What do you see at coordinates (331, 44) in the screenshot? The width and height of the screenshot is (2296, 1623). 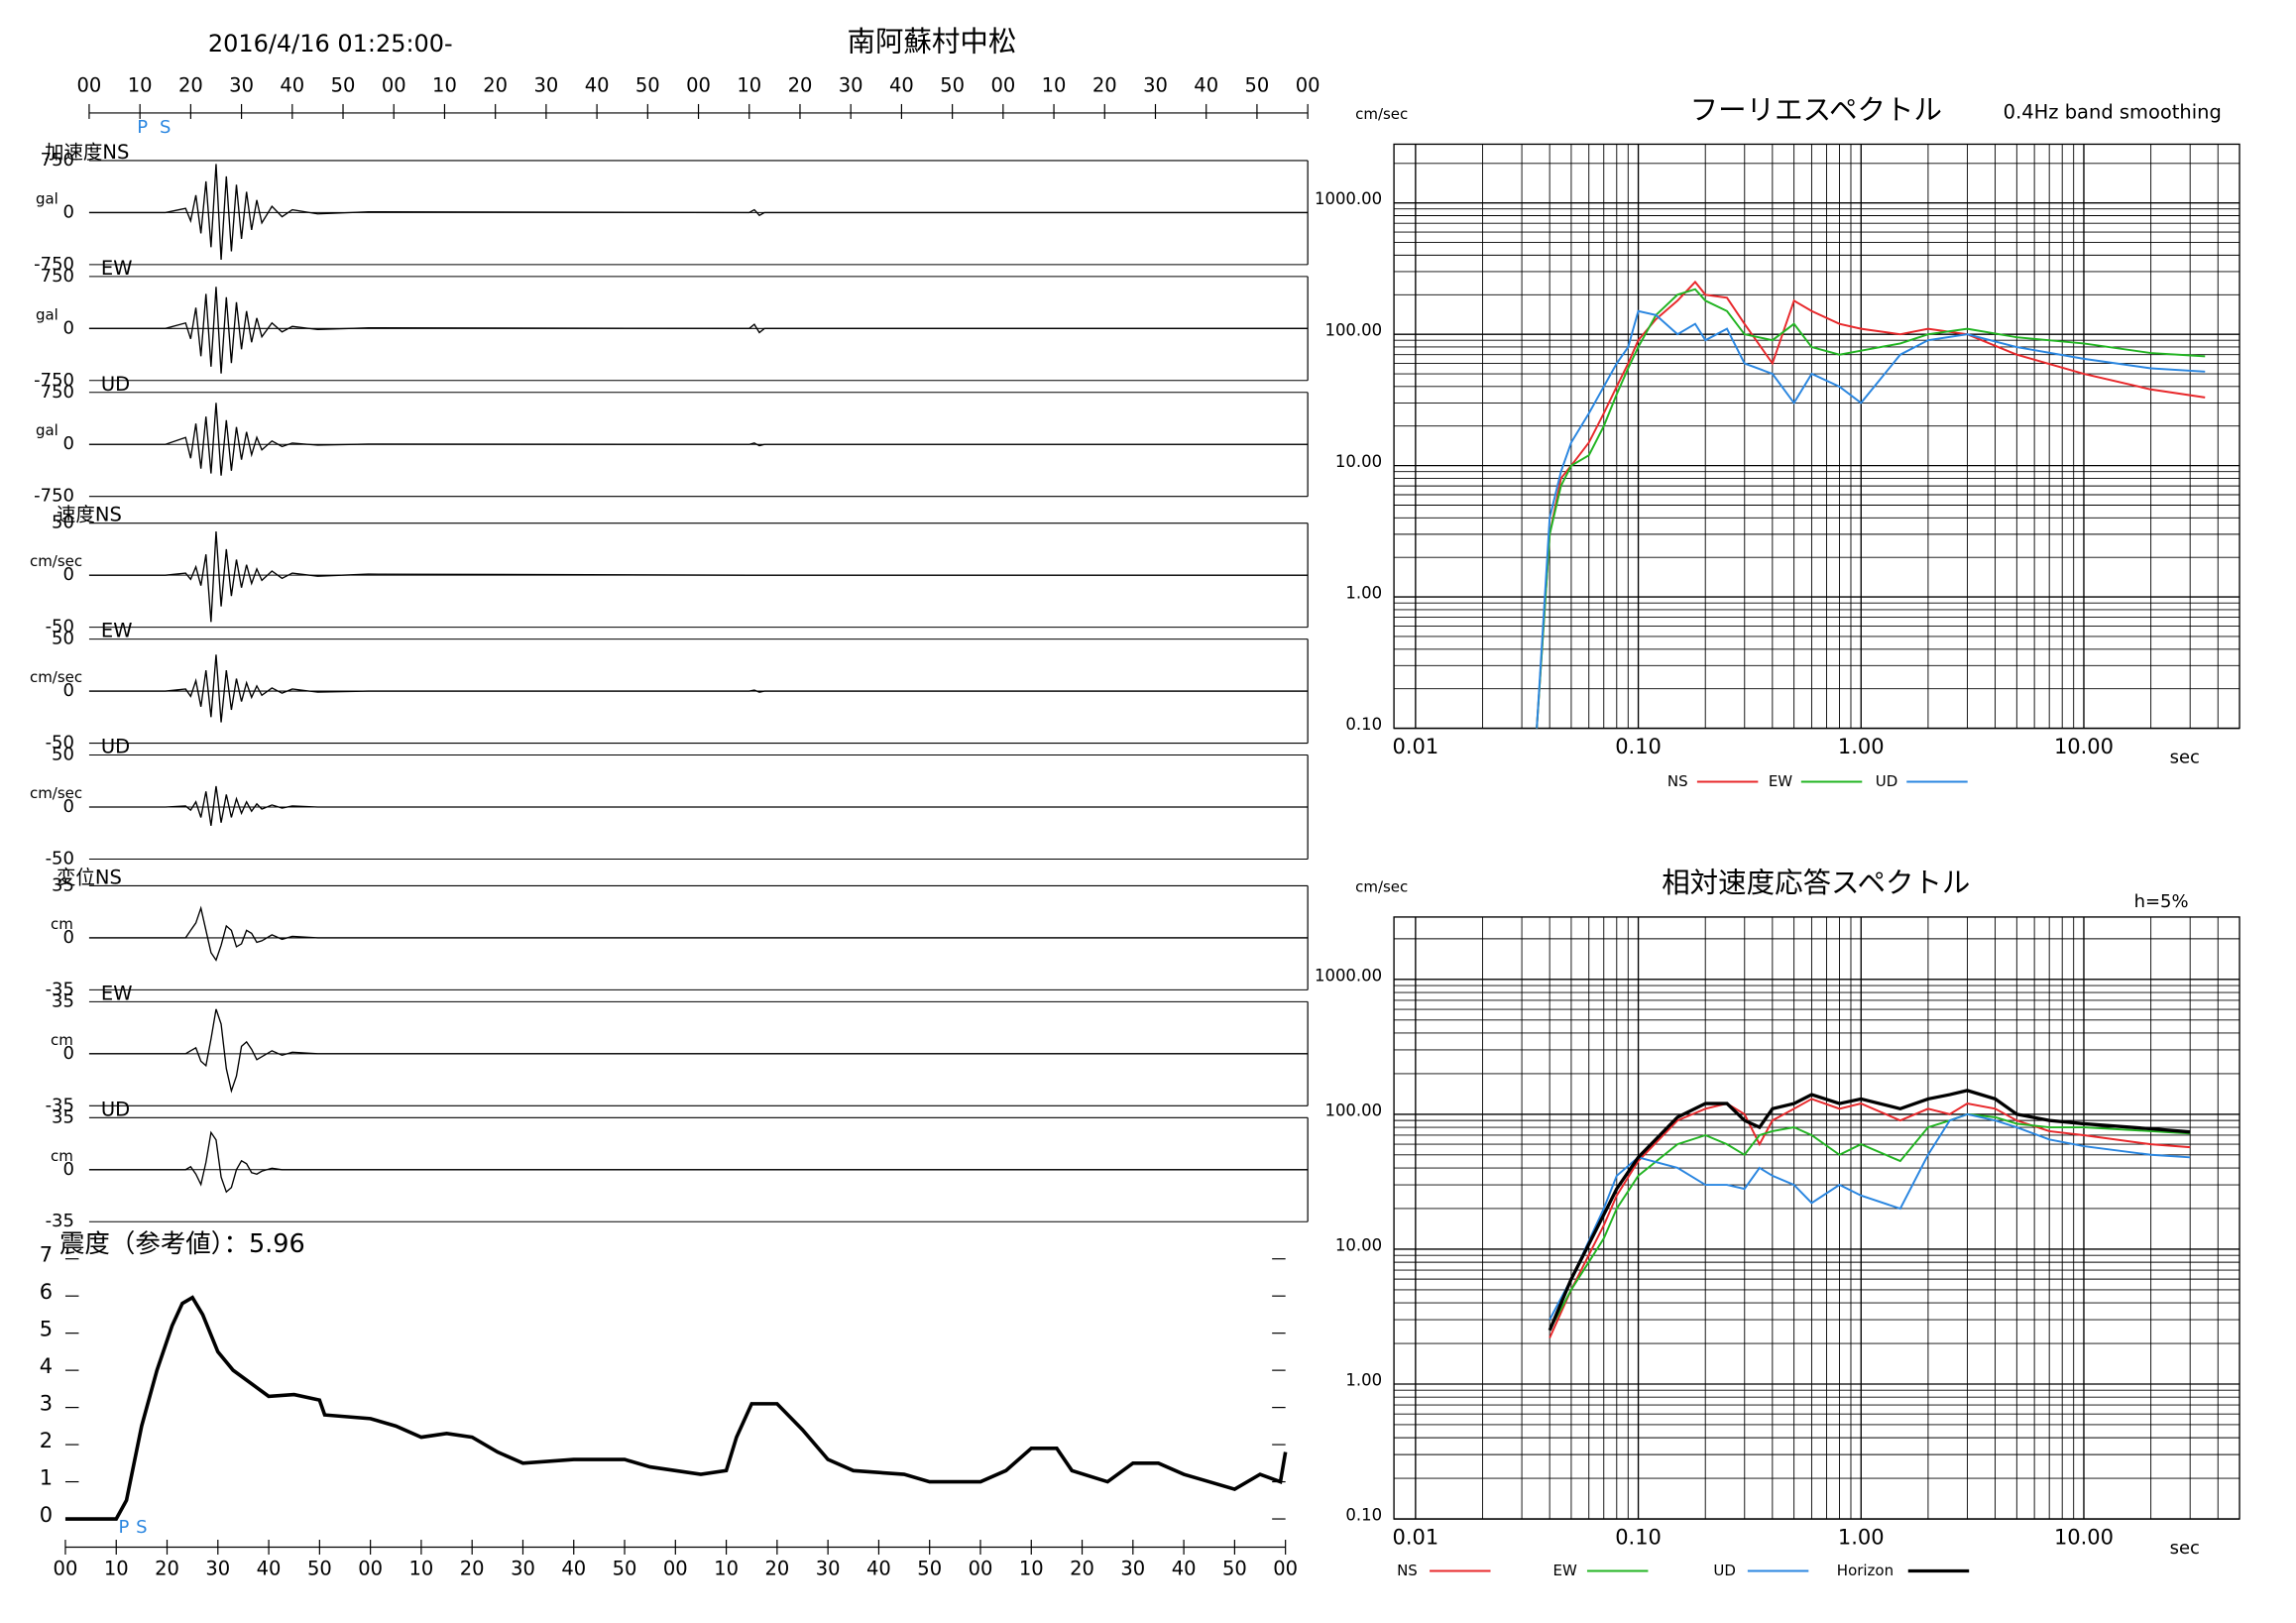 I see `record-time: 2016/4/16 01:25:00-` at bounding box center [331, 44].